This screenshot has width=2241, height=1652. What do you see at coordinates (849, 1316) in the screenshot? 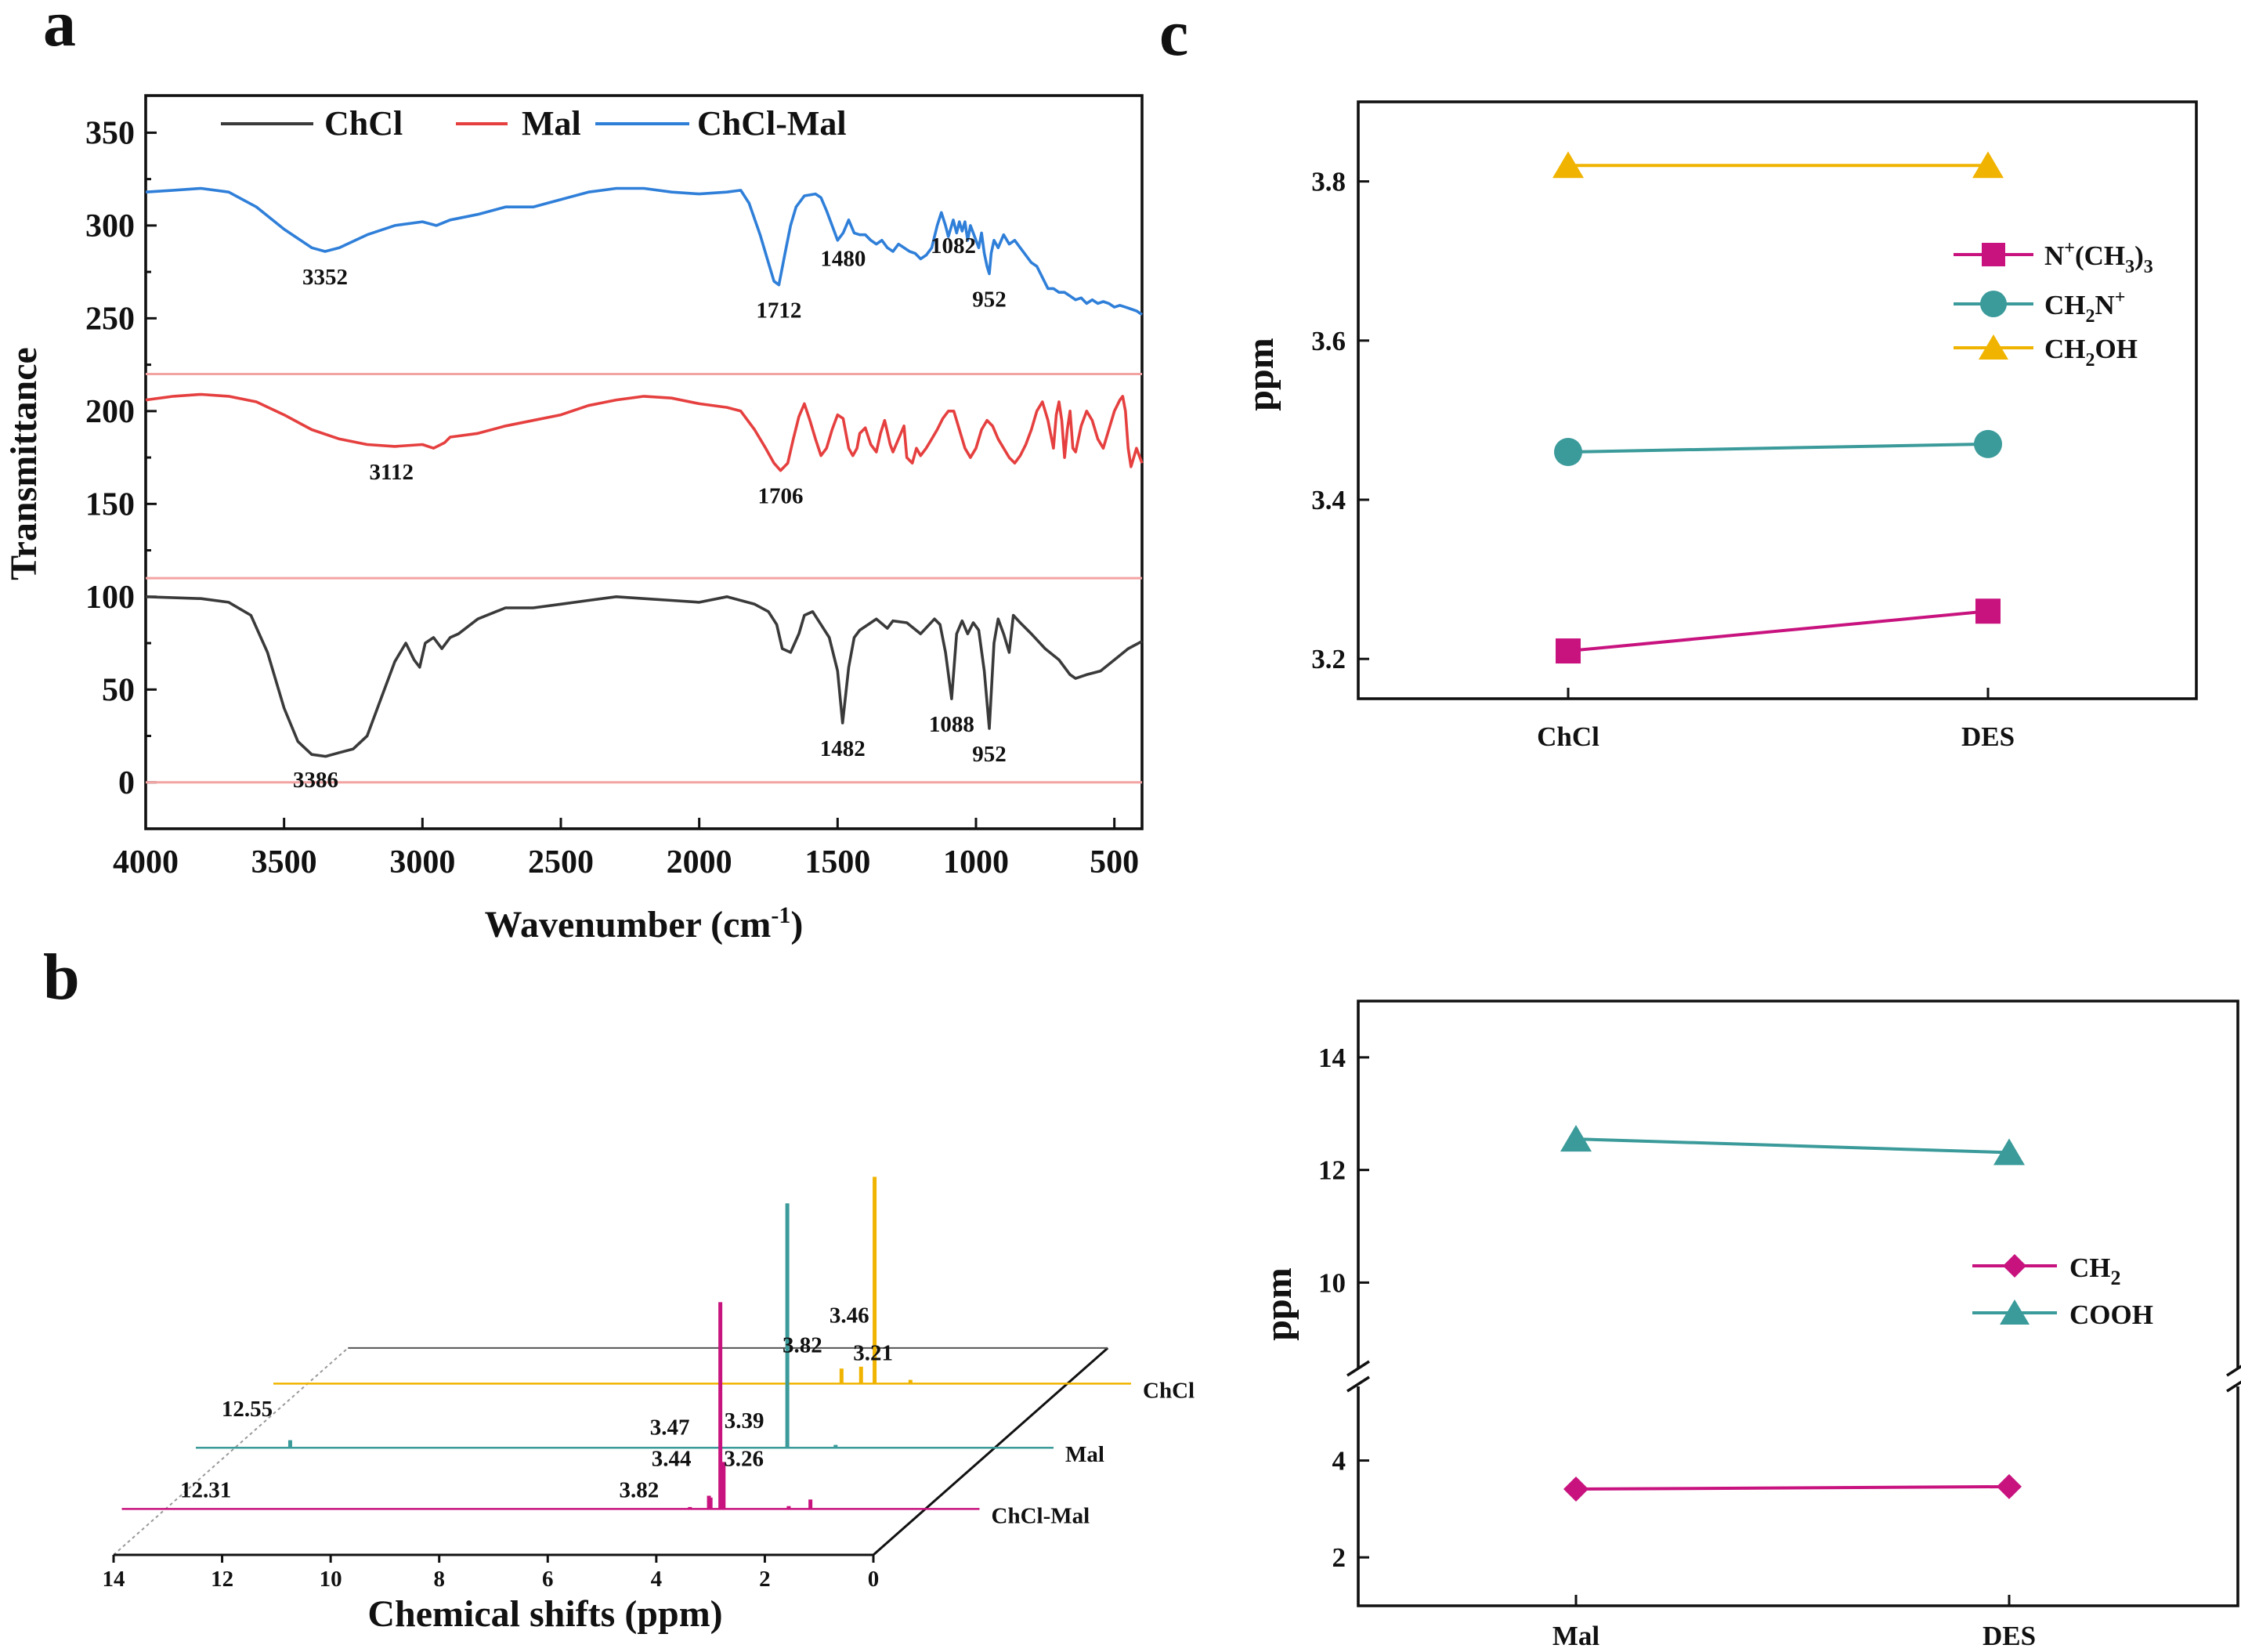
I see `nmr-peak-label: 3.46` at bounding box center [849, 1316].